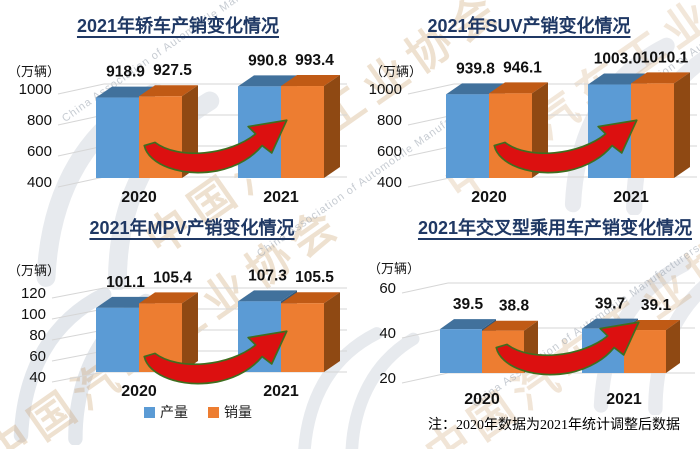 This screenshot has width=700, height=449. What do you see at coordinates (178, 26) in the screenshot?
I see `chart-title-sedan: 2021年轿车产销变化情况` at bounding box center [178, 26].